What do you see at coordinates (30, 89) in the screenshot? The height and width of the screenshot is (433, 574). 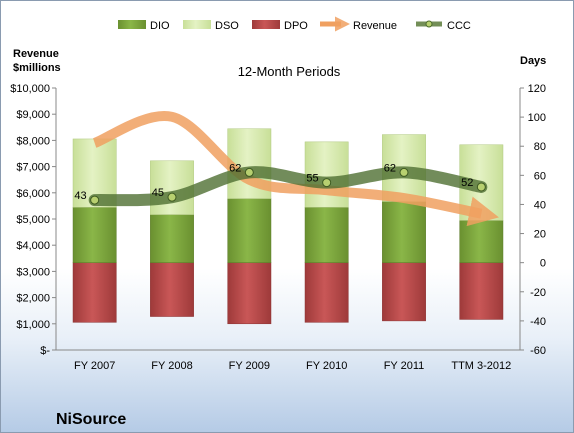 I see `left-tick-label: $10,000` at bounding box center [30, 89].